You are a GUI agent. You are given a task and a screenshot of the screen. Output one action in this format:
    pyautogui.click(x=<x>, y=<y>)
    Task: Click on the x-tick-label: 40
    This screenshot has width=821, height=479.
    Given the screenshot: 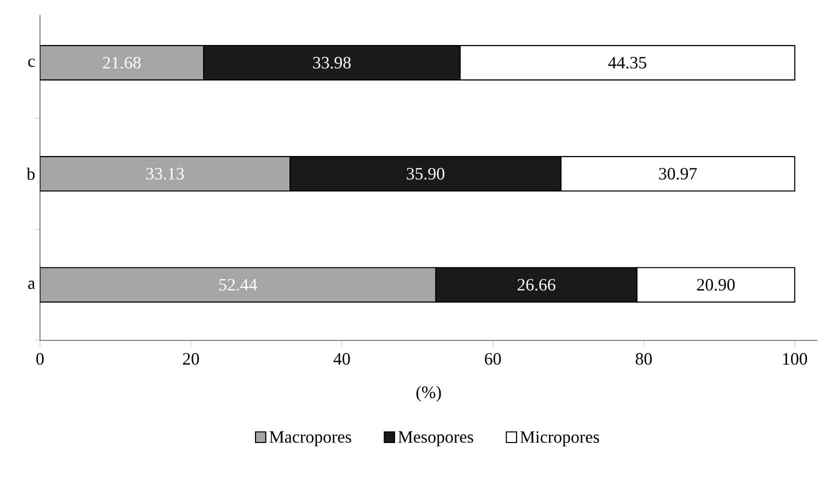 What is the action you would take?
    pyautogui.click(x=342, y=359)
    